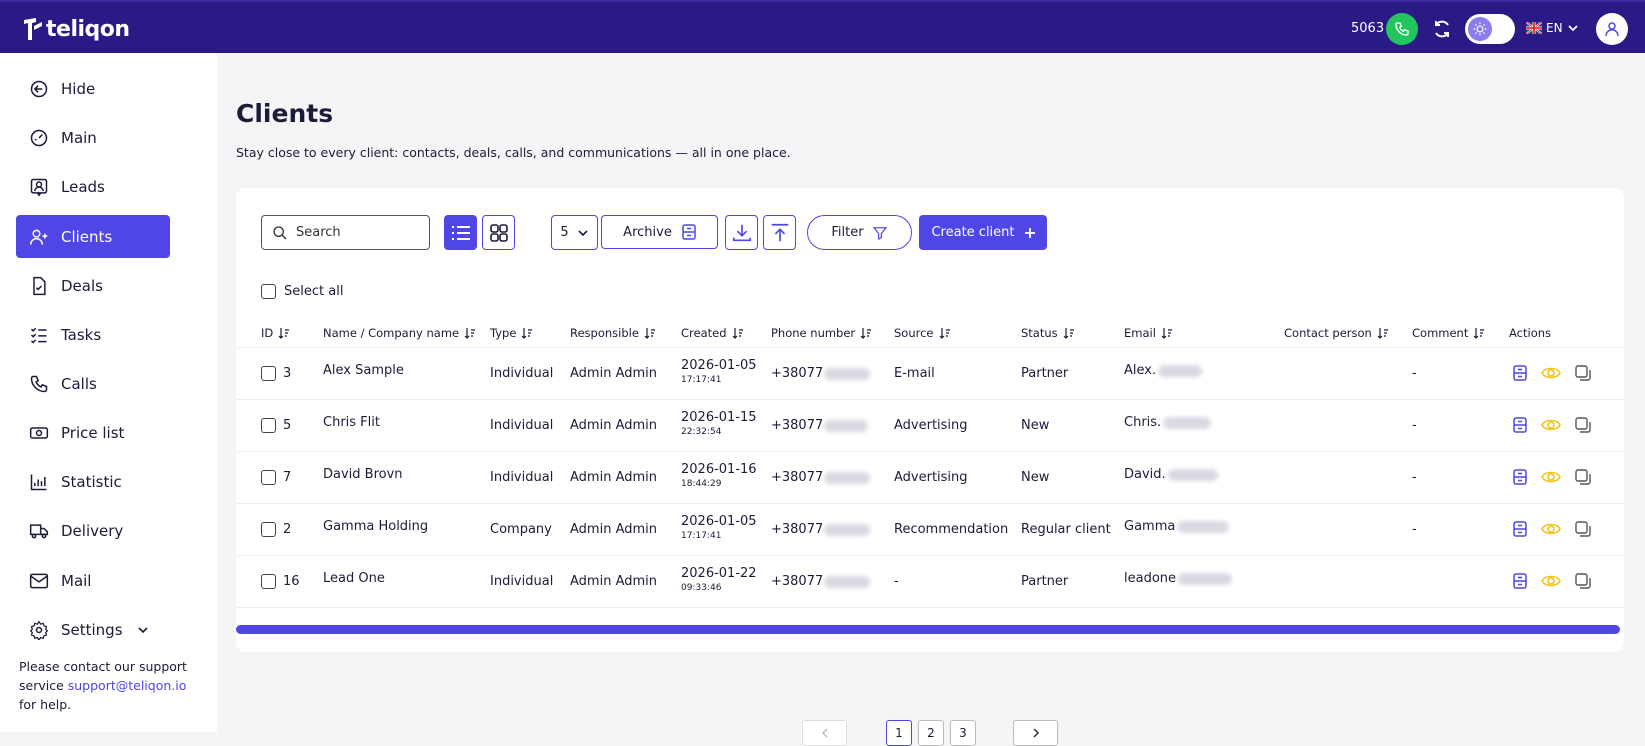  What do you see at coordinates (1035, 733) in the screenshot?
I see `next-page-button` at bounding box center [1035, 733].